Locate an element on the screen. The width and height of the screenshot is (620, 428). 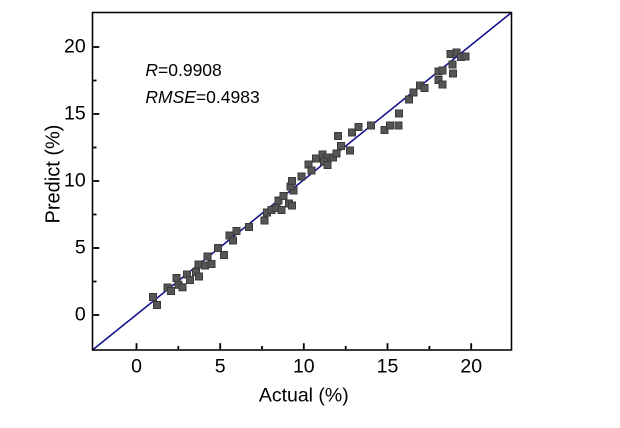
svg-text: Predict (%) is located at coordinates (54, 174).